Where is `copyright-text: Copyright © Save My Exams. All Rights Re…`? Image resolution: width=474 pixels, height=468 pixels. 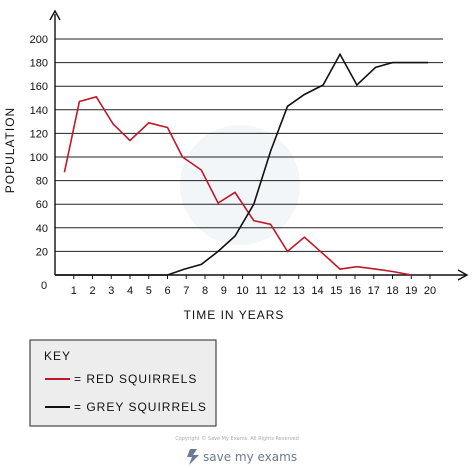
copyright-text: Copyright © Save My Exams. All Rights Re… is located at coordinates (237, 438).